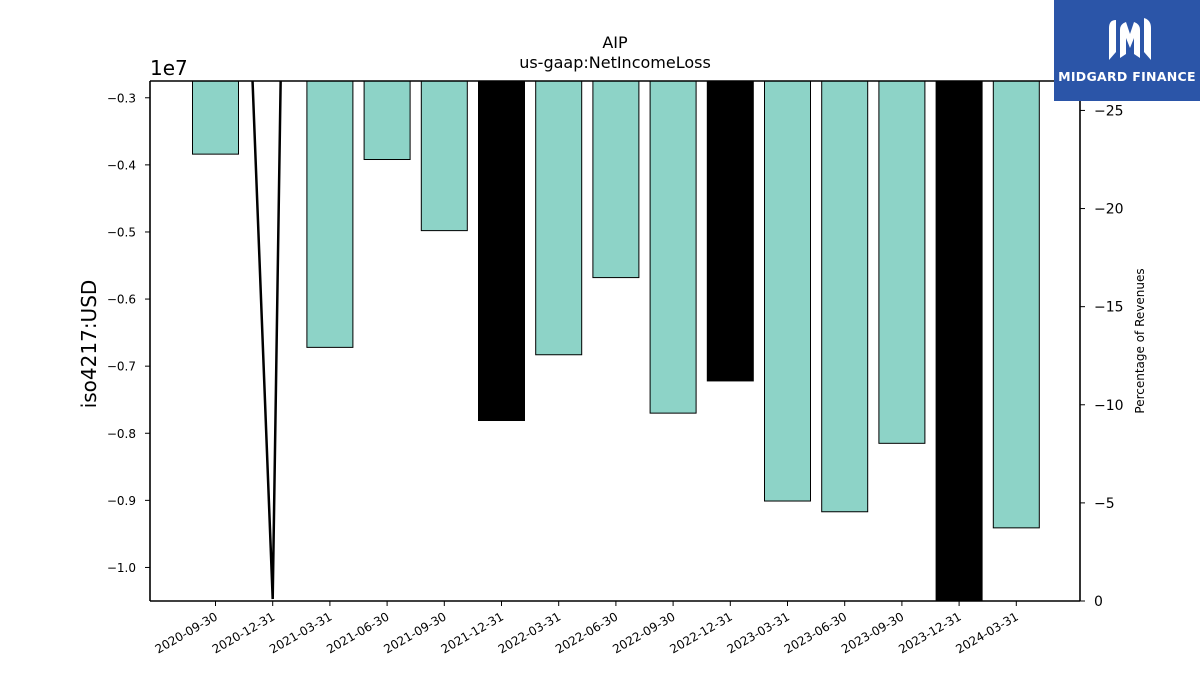 The width and height of the screenshot is (1200, 675). I want to click on x-tick-label: 2023-12-31, so click(929, 632).